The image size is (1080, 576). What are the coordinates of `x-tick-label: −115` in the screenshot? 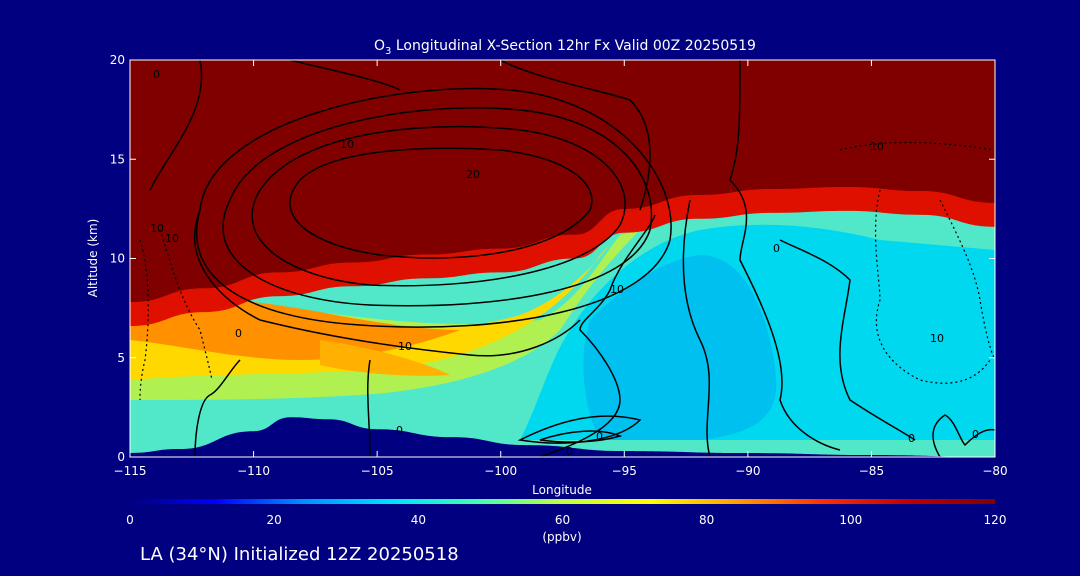 It's located at (130, 471).